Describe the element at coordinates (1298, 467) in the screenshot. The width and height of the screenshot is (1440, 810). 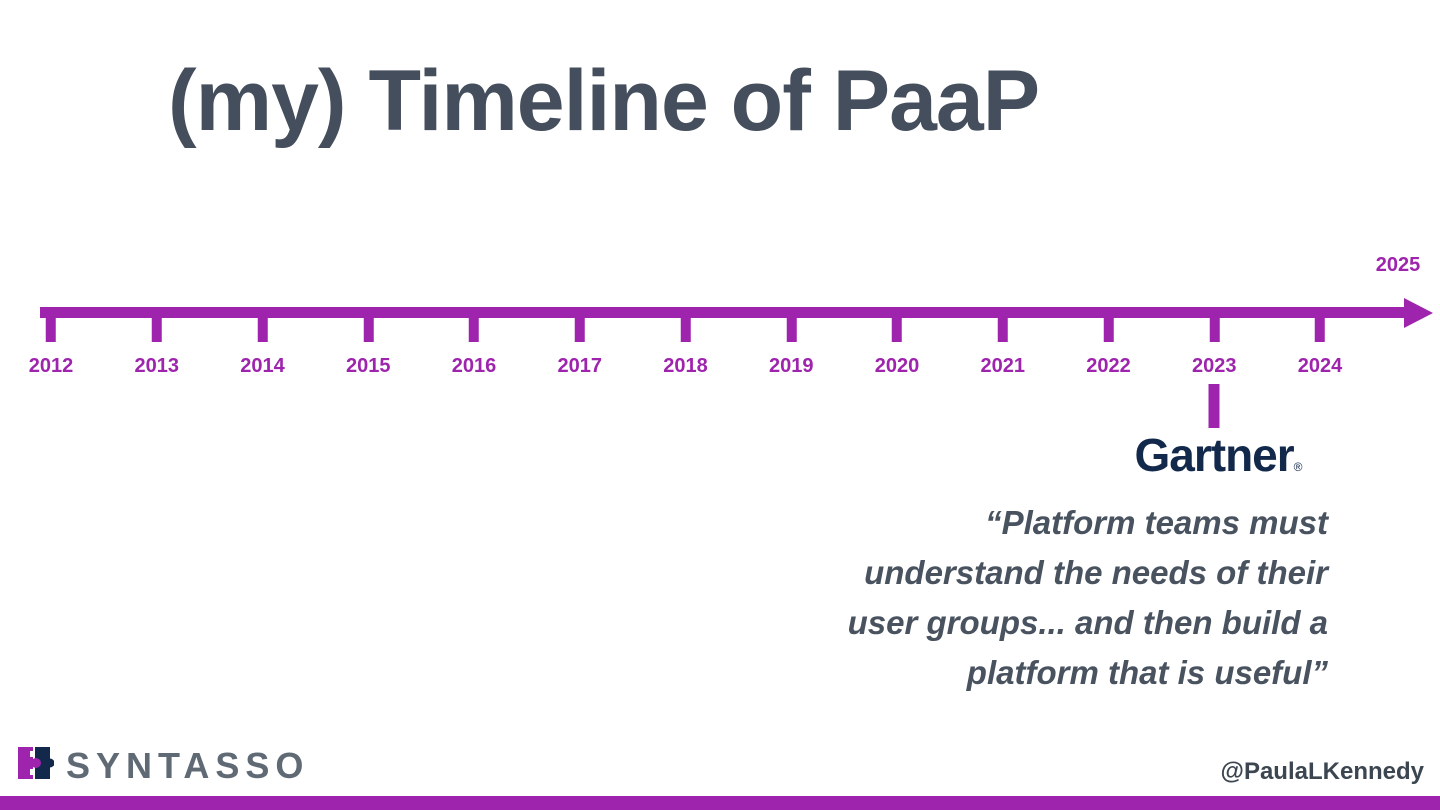
I see `registered-trademark: ®` at that location.